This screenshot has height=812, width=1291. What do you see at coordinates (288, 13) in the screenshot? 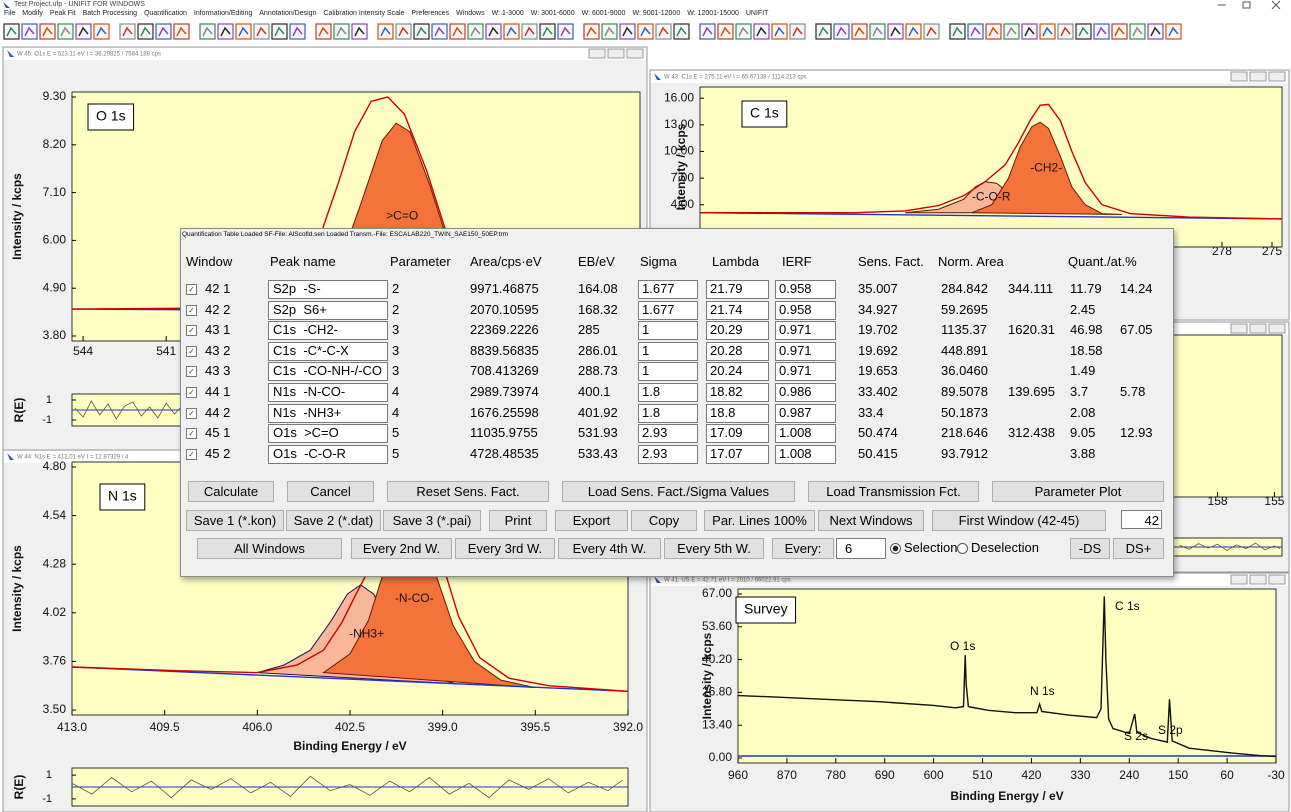
I see `menu-item: Annotation/Design` at bounding box center [288, 13].